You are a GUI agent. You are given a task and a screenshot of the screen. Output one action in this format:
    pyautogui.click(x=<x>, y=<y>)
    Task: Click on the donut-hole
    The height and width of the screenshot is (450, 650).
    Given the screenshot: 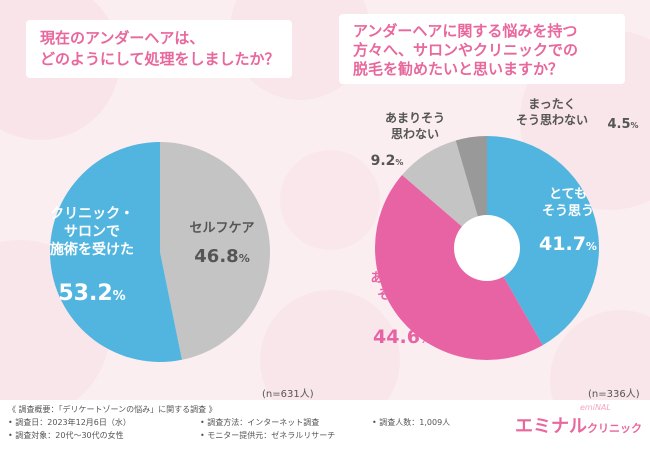 What is the action you would take?
    pyautogui.click(x=487, y=248)
    